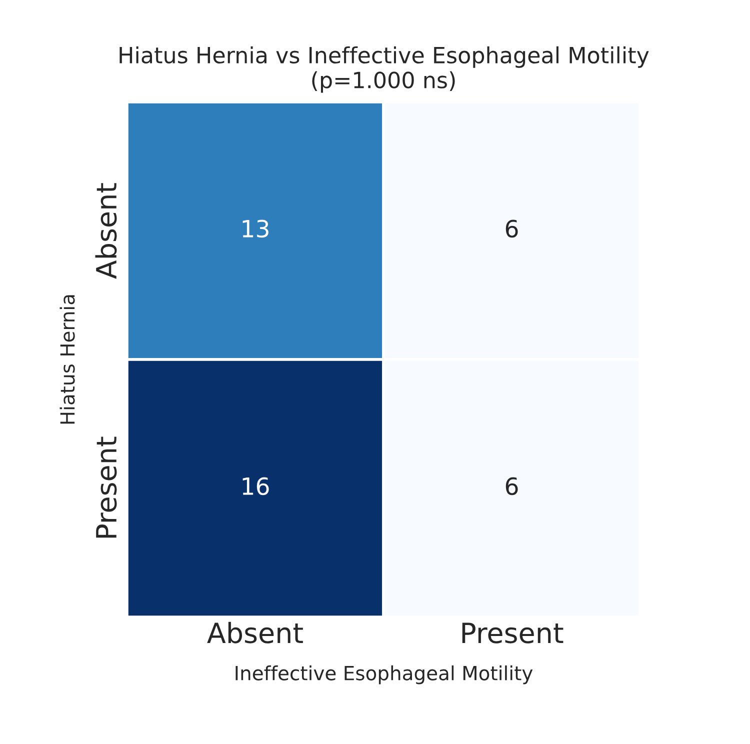 This screenshot has height=744, width=750. Describe the element at coordinates (67, 359) in the screenshot. I see `y-axis-title: Hiatus Hernia` at that location.